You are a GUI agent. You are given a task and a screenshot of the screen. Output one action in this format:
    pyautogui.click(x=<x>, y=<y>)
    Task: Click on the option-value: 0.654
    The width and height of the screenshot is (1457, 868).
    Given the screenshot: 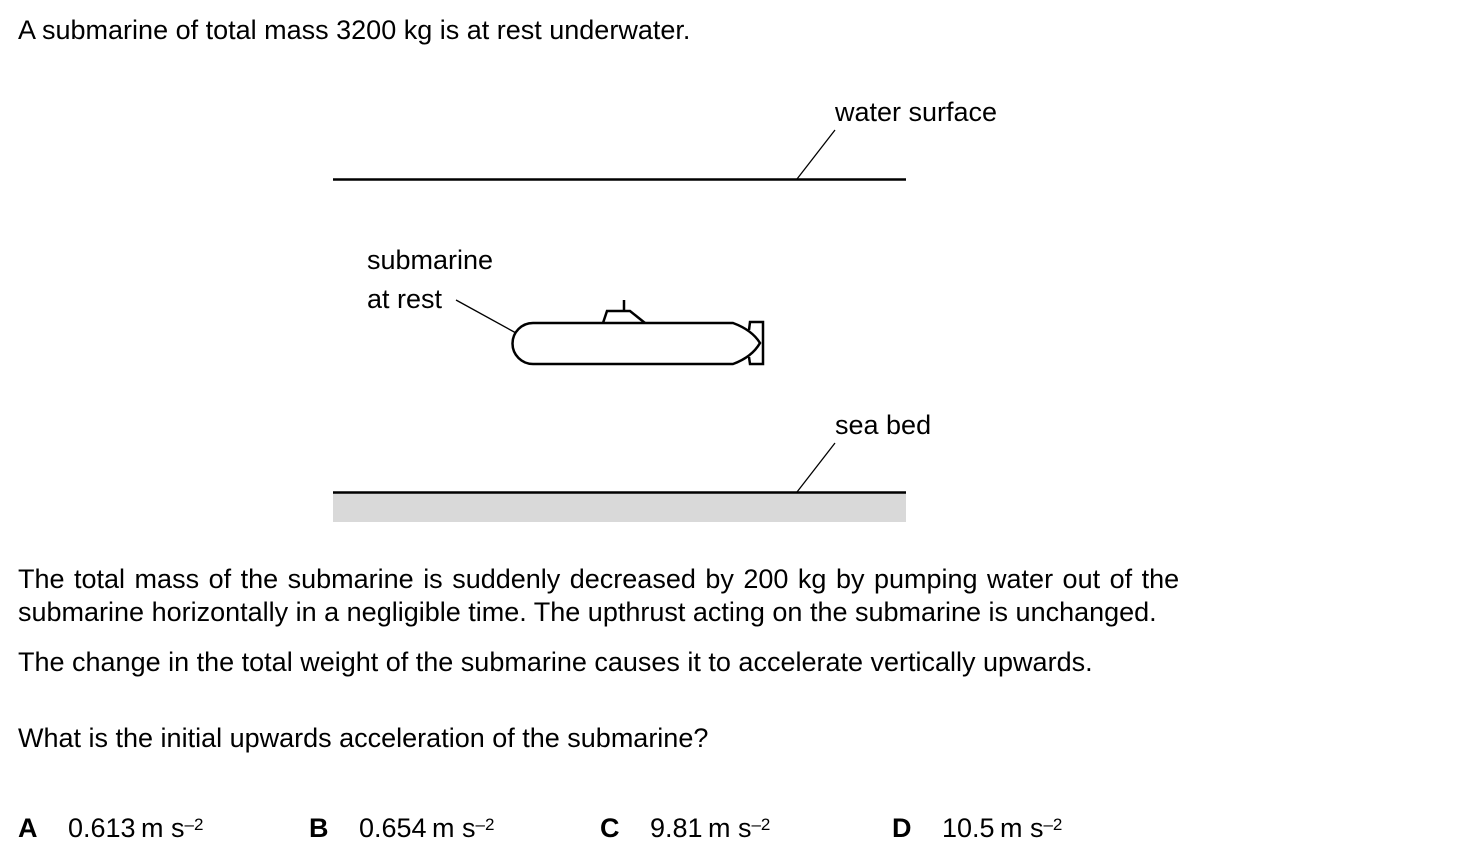 What is the action you would take?
    pyautogui.click(x=393, y=828)
    